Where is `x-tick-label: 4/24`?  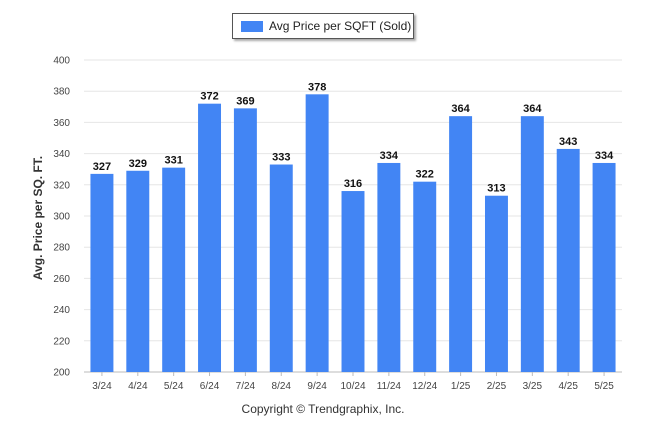
x-tick-label: 4/24 is located at coordinates (138, 386).